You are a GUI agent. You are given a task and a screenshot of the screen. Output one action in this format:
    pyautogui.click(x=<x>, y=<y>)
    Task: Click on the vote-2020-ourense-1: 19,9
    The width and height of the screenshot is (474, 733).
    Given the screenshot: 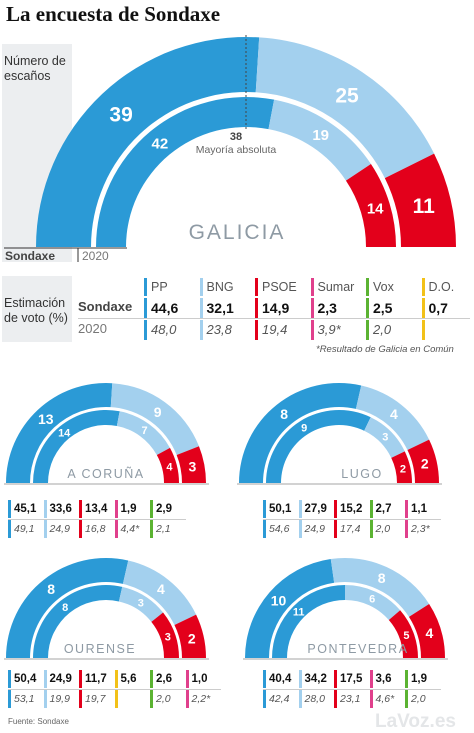 What is the action you would take?
    pyautogui.click(x=60, y=699)
    